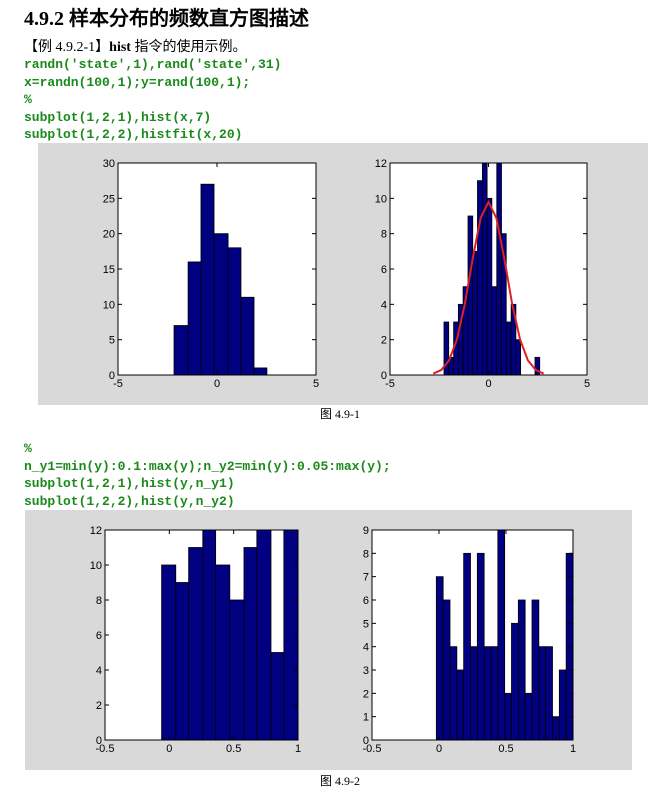 Image resolution: width=664 pixels, height=799 pixels. I want to click on code-line: %, so click(28, 448).